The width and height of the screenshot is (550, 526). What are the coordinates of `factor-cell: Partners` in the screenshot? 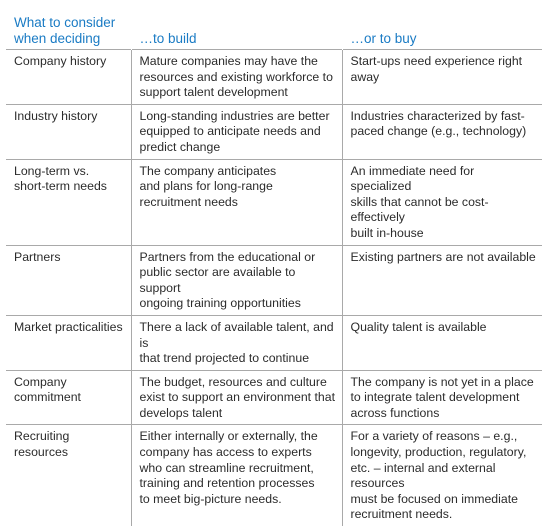 It's located at (68, 280).